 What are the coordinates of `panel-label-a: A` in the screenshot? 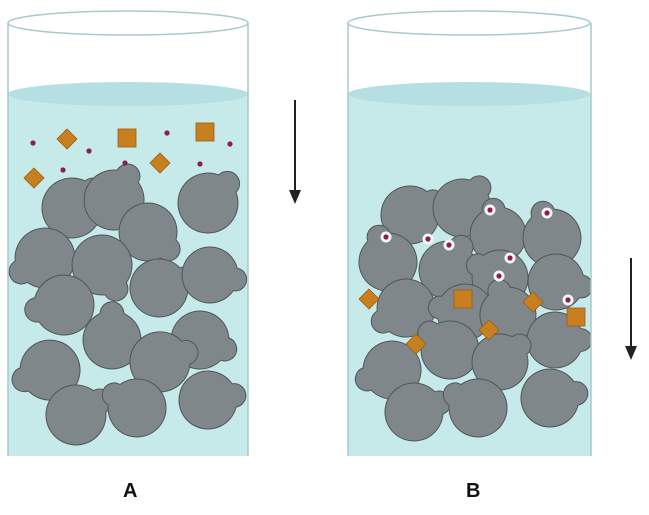 It's located at (130, 491).